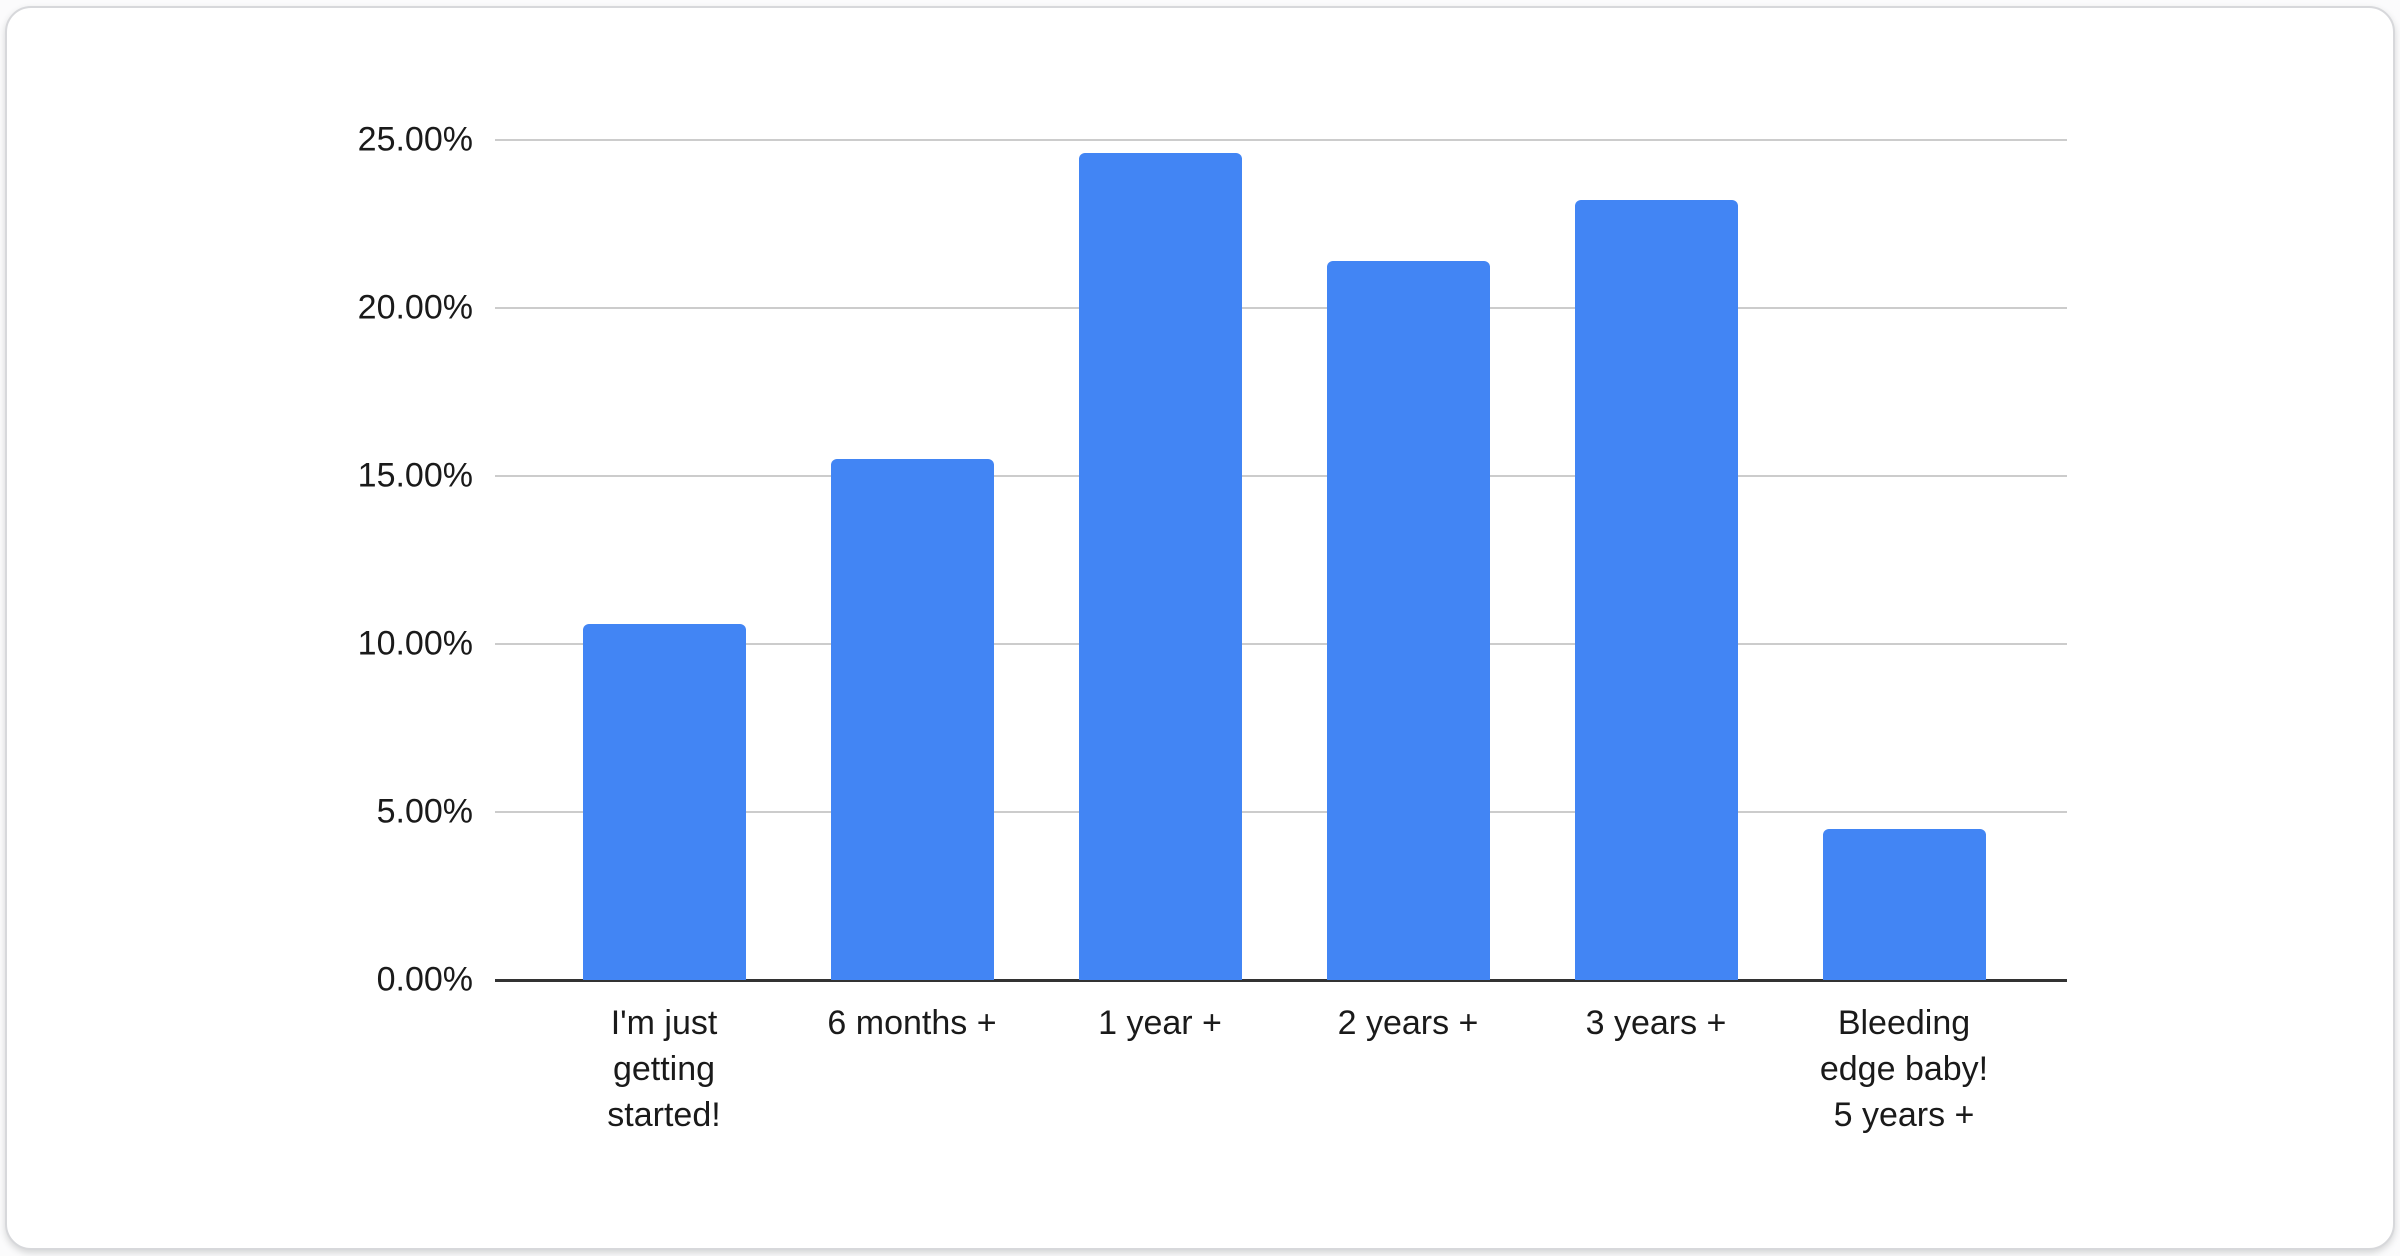  I want to click on x-axis-line, so click(1281, 980).